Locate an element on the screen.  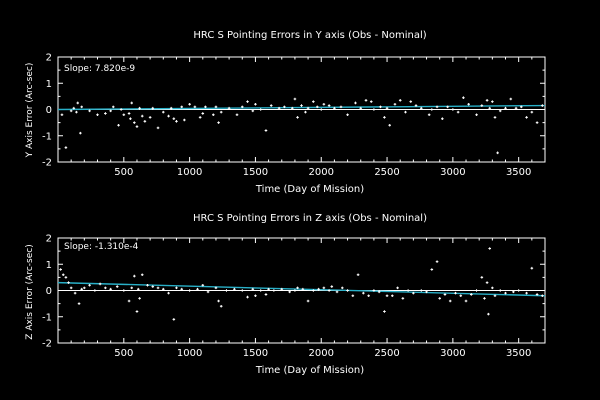
x-tick-label: 500 is located at coordinates (123, 172).